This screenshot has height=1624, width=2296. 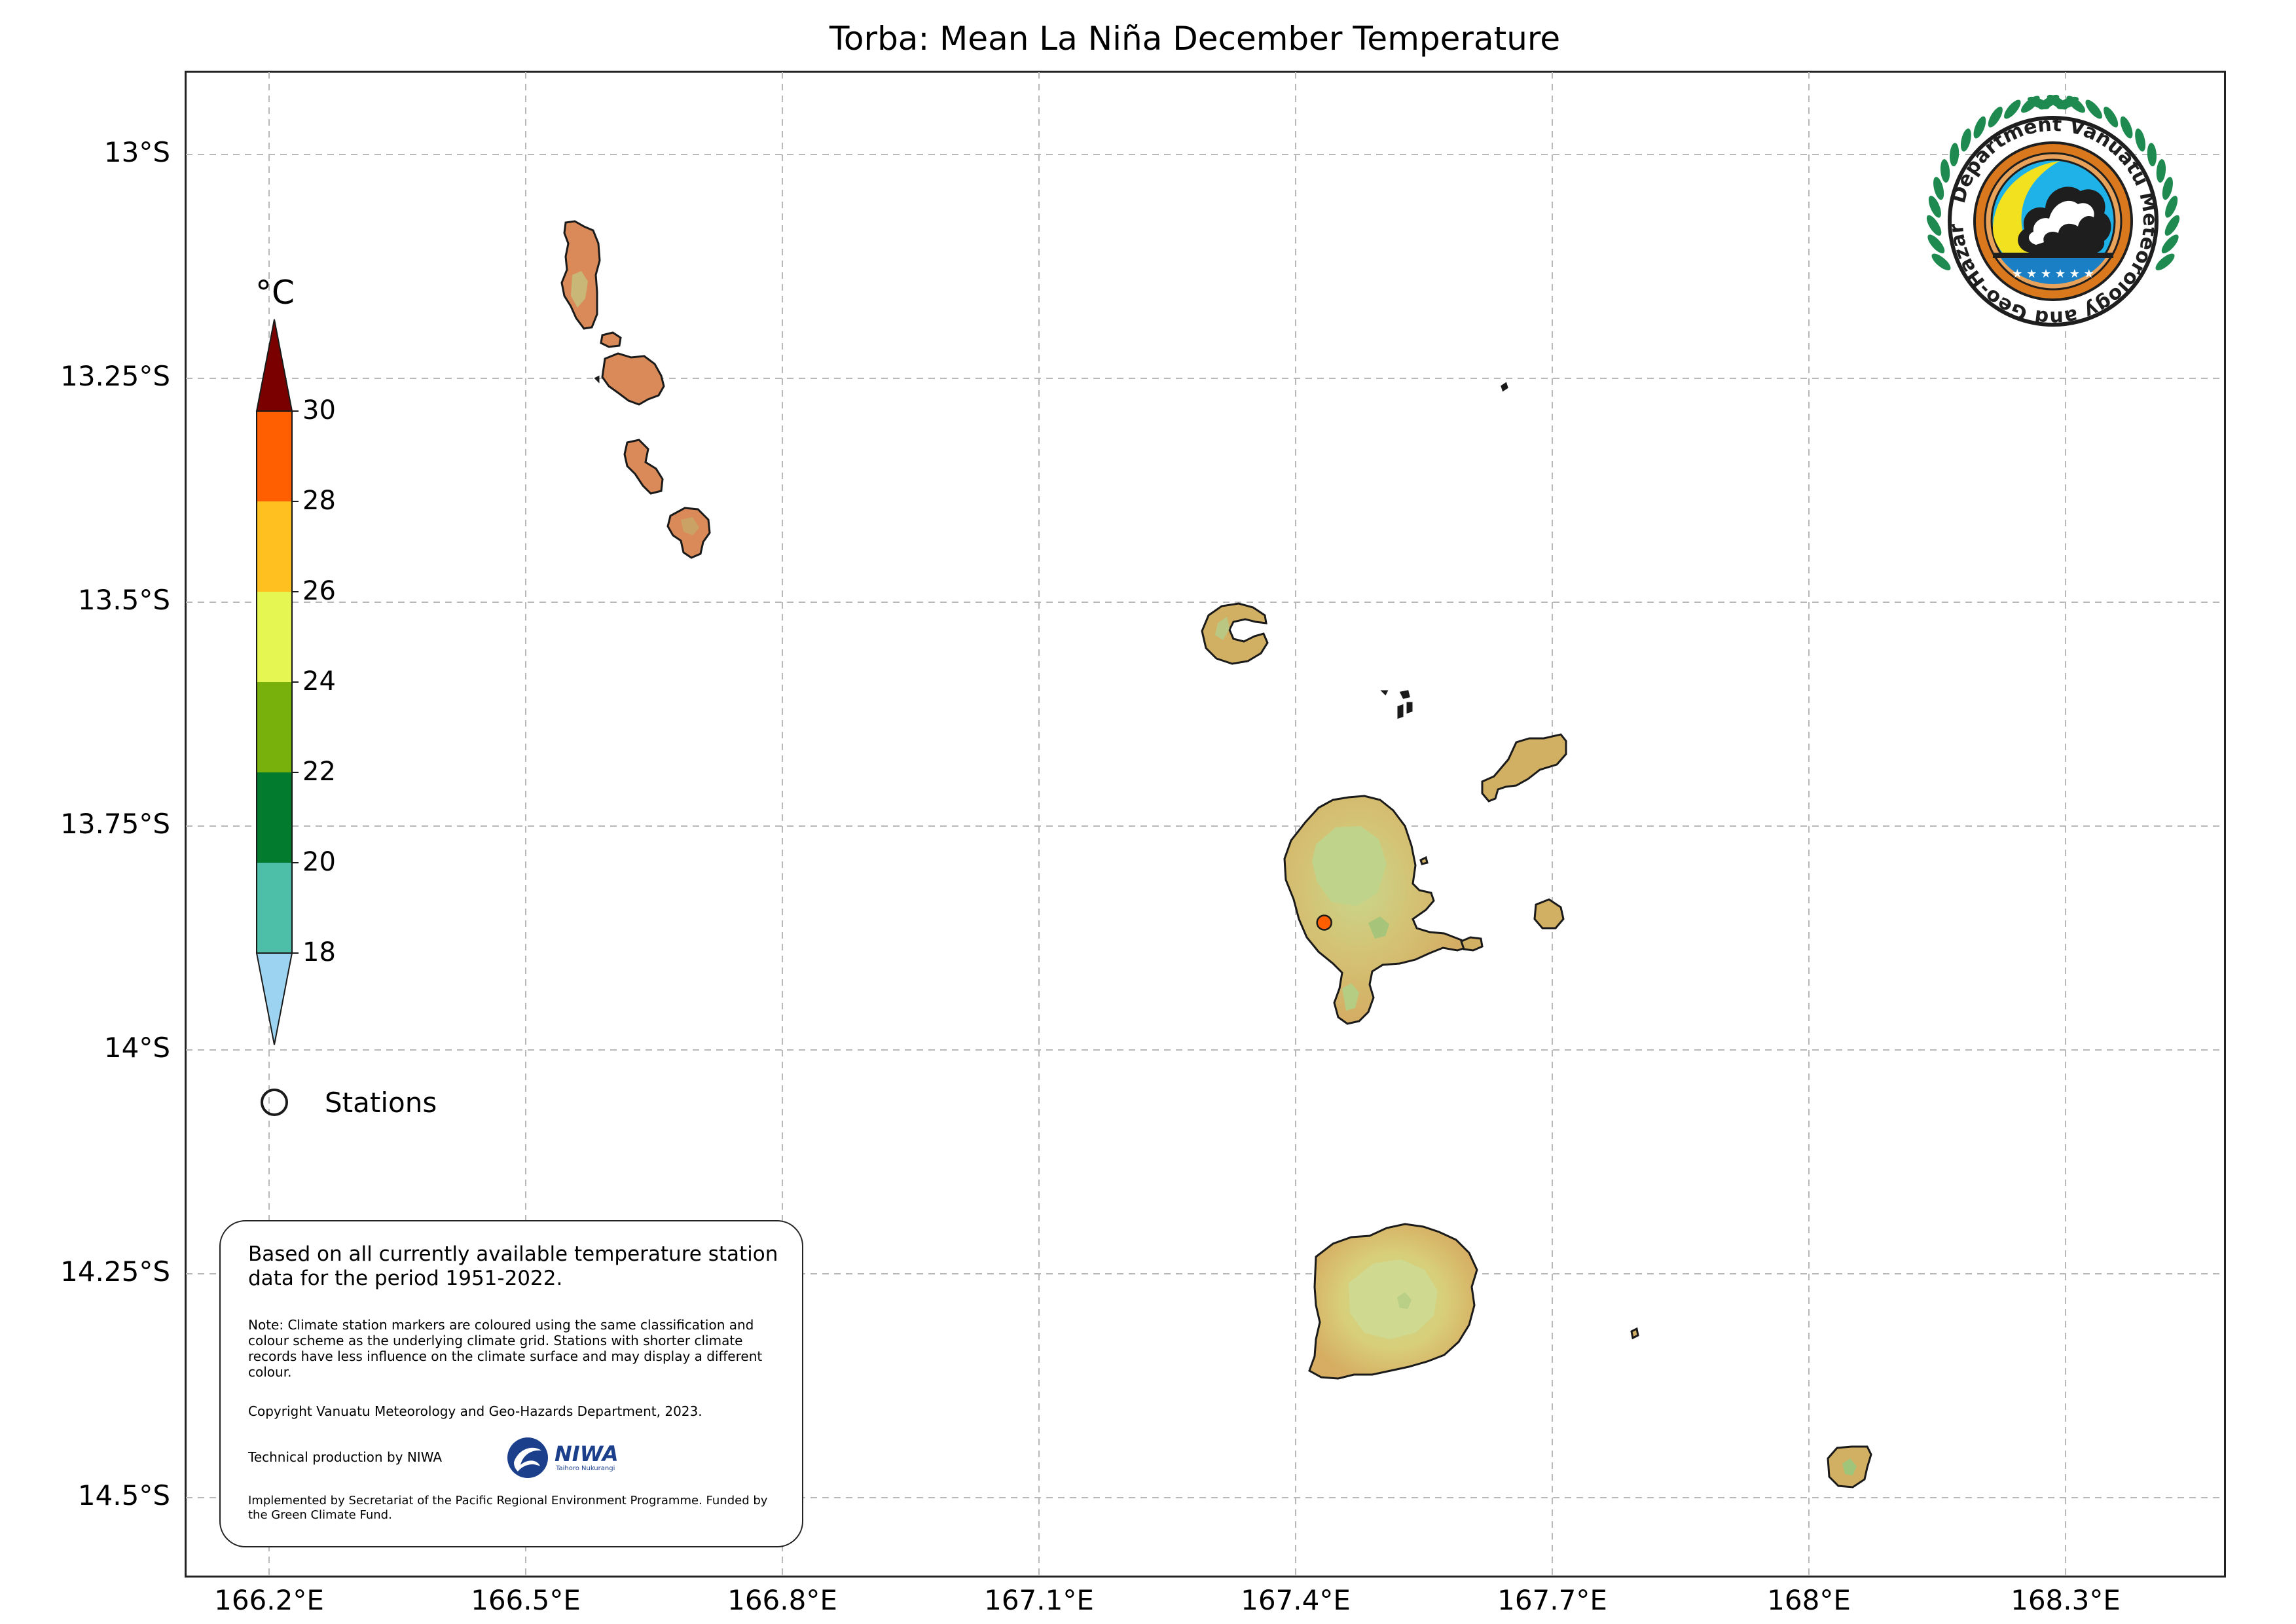 I want to click on island-gaua-lake, so click(x=1393, y=1299).